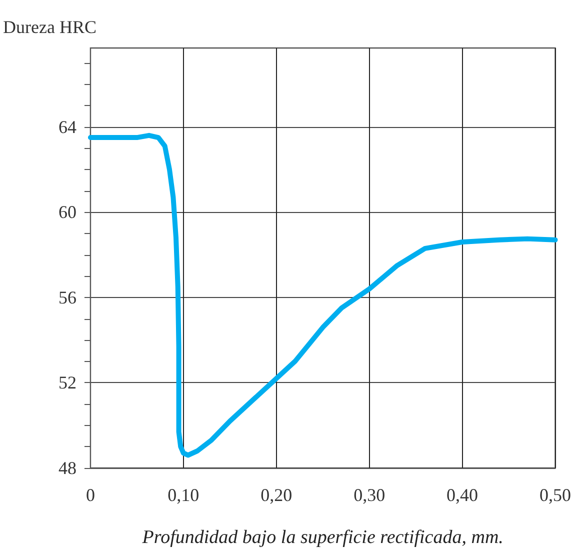  I want to click on y-tick-label: 56, so click(67, 297).